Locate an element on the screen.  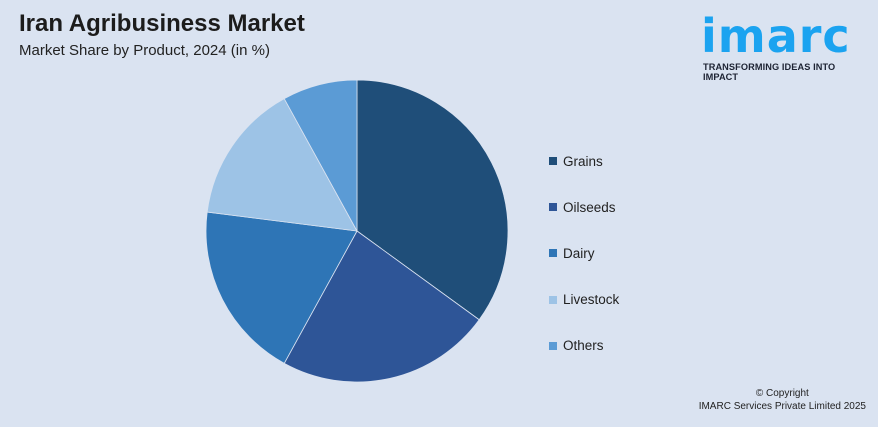
legend-item-grains: Grains is located at coordinates (584, 161).